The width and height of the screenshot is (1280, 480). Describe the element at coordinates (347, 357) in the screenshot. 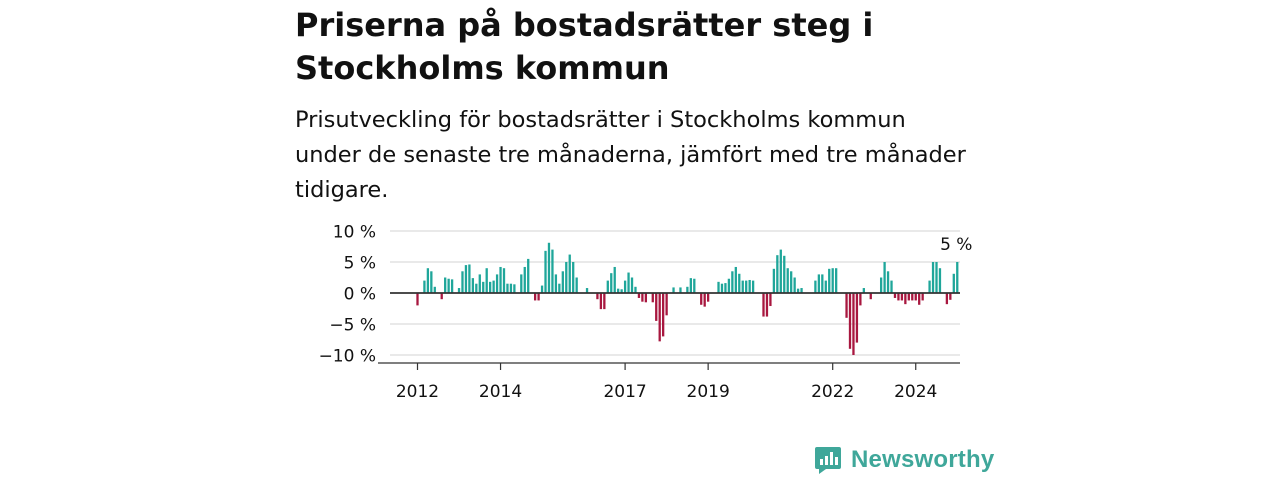

I see `y-tick-label: −10 %` at that location.